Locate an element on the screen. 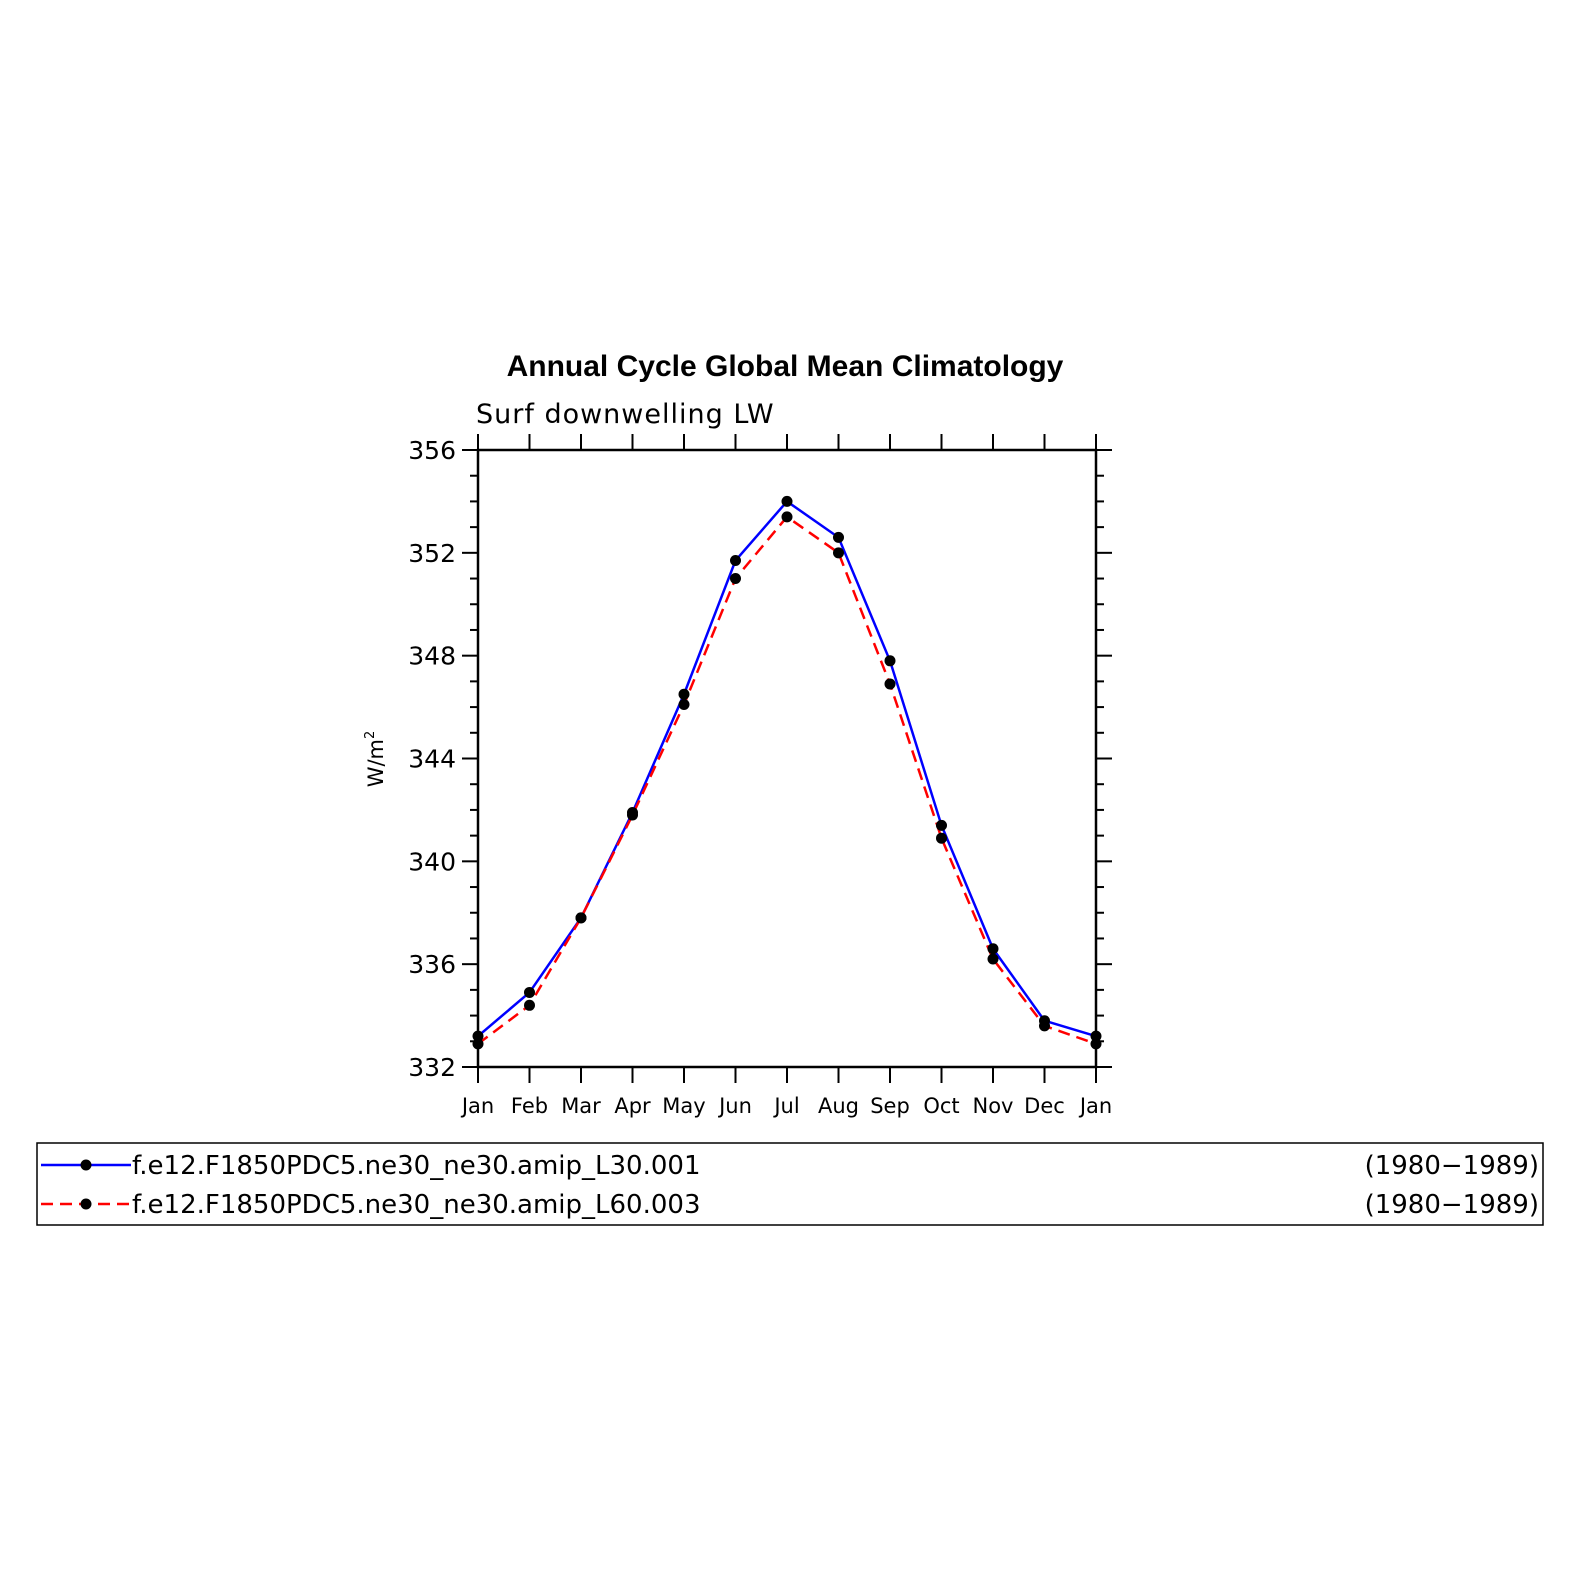 The image size is (1575, 1575). x-tick-label: Feb is located at coordinates (529, 1106).